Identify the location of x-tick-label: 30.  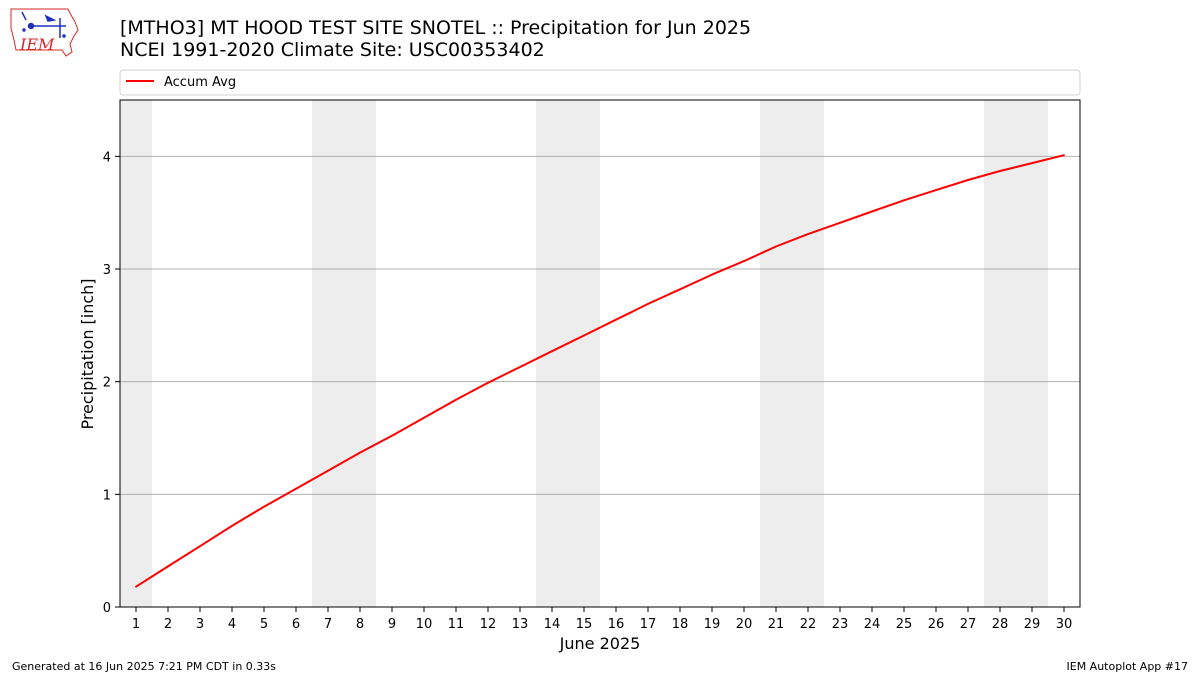
(1064, 624).